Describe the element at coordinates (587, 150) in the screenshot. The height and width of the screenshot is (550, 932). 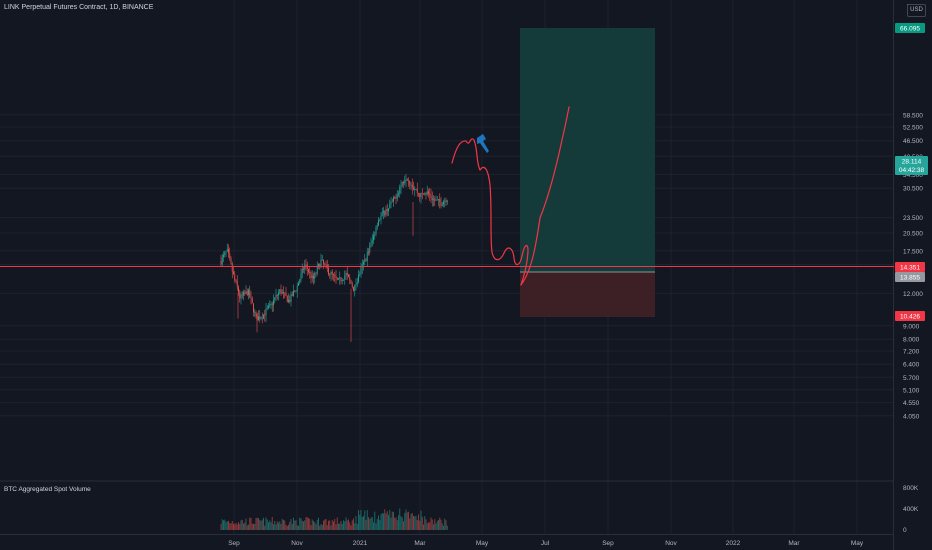
I see `long-position-target-zone` at that location.